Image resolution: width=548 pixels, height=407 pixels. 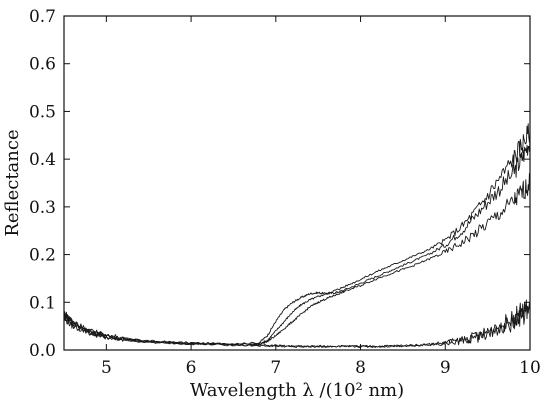 I want to click on y-tick-label: 0.2, so click(x=42, y=256).